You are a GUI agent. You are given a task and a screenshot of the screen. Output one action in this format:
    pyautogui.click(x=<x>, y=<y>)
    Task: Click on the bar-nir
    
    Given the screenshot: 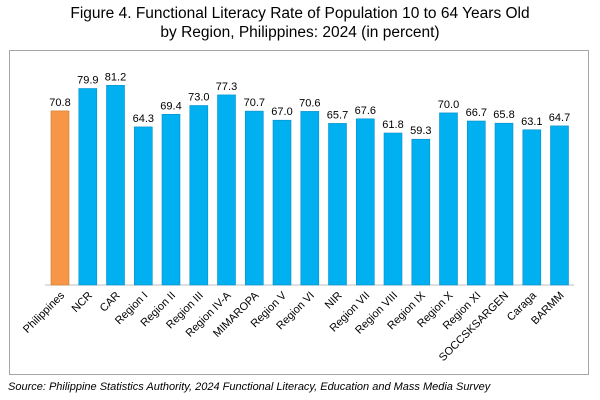 What is the action you would take?
    pyautogui.click(x=337, y=204)
    